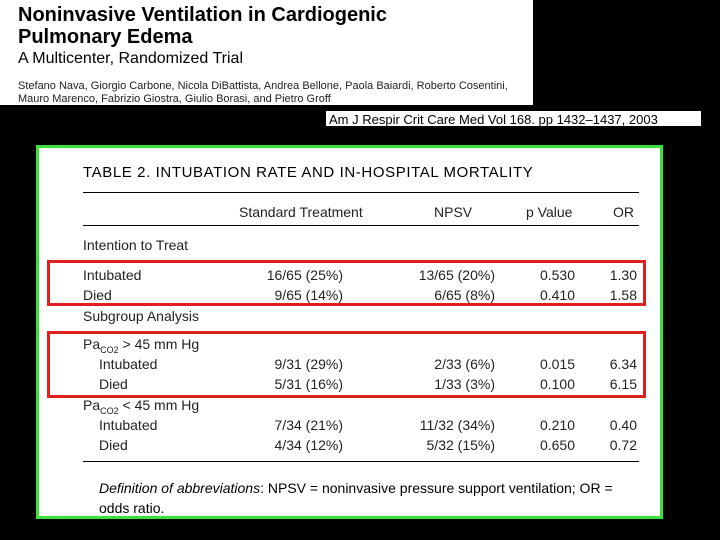 This screenshot has width=720, height=540. I want to click on cell-or: 0.72, so click(623, 445).